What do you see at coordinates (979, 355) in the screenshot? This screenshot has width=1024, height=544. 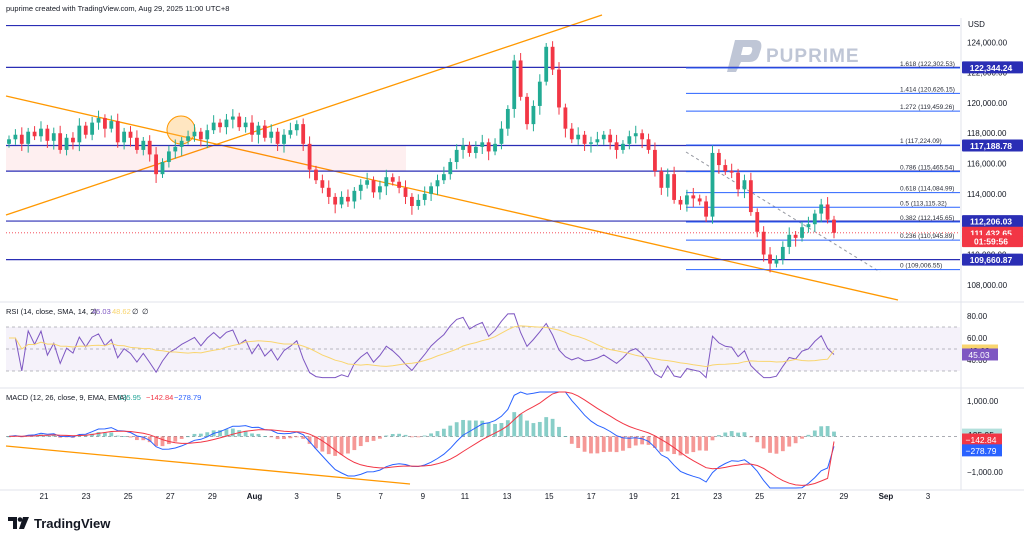 I see `rsi-value-badge-label: 45.03` at bounding box center [979, 355].